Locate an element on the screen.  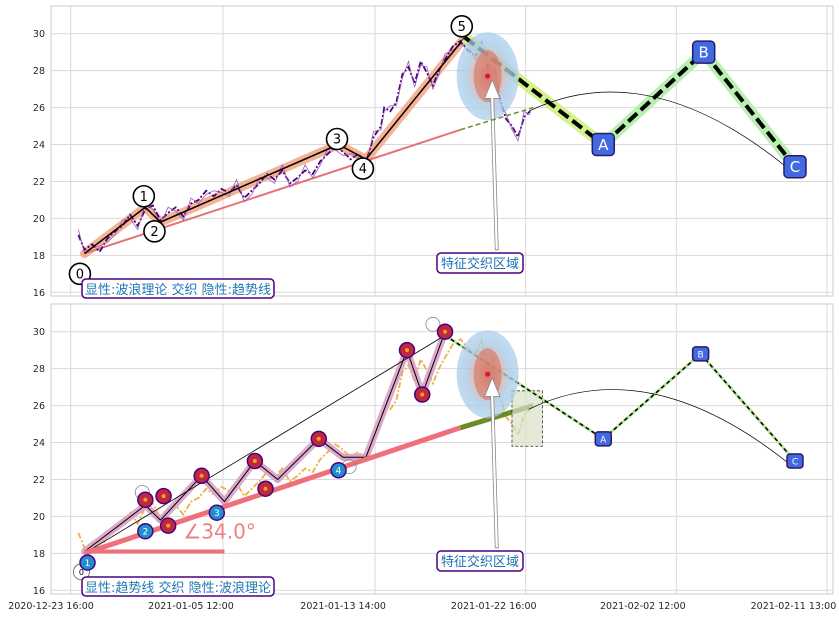
pivot-origin-label: 0 is located at coordinates (81, 572).